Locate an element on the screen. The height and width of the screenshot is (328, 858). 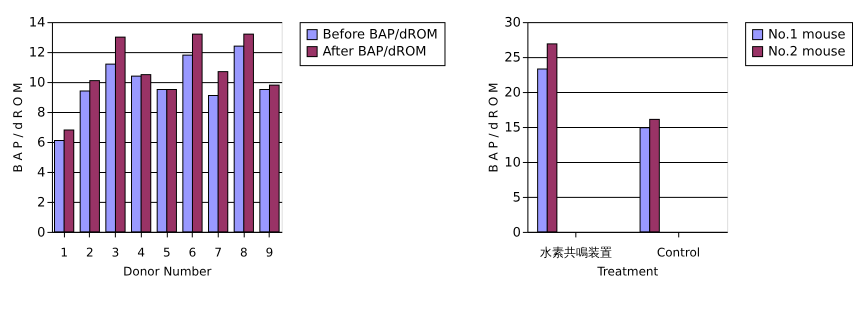
legend-label: No.2 mouse is located at coordinates (807, 52).